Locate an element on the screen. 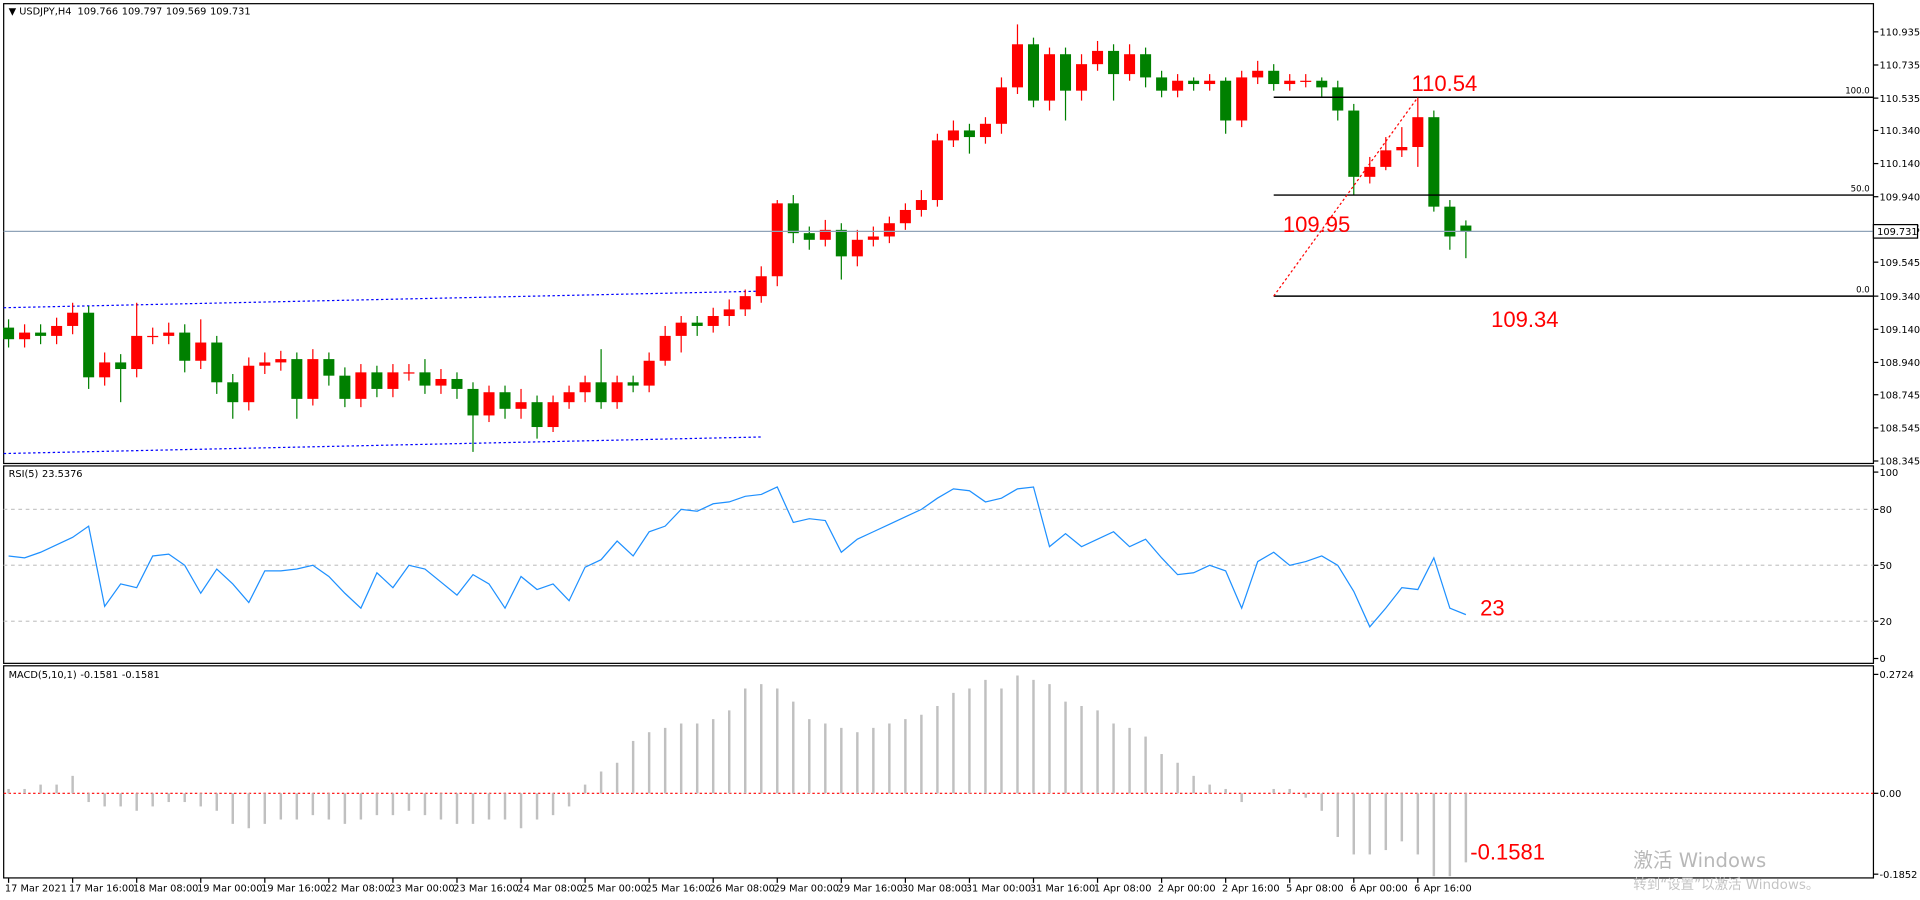 The height and width of the screenshot is (900, 1920). x-tick-label: 25 Mar 00:00 is located at coordinates (613, 888).